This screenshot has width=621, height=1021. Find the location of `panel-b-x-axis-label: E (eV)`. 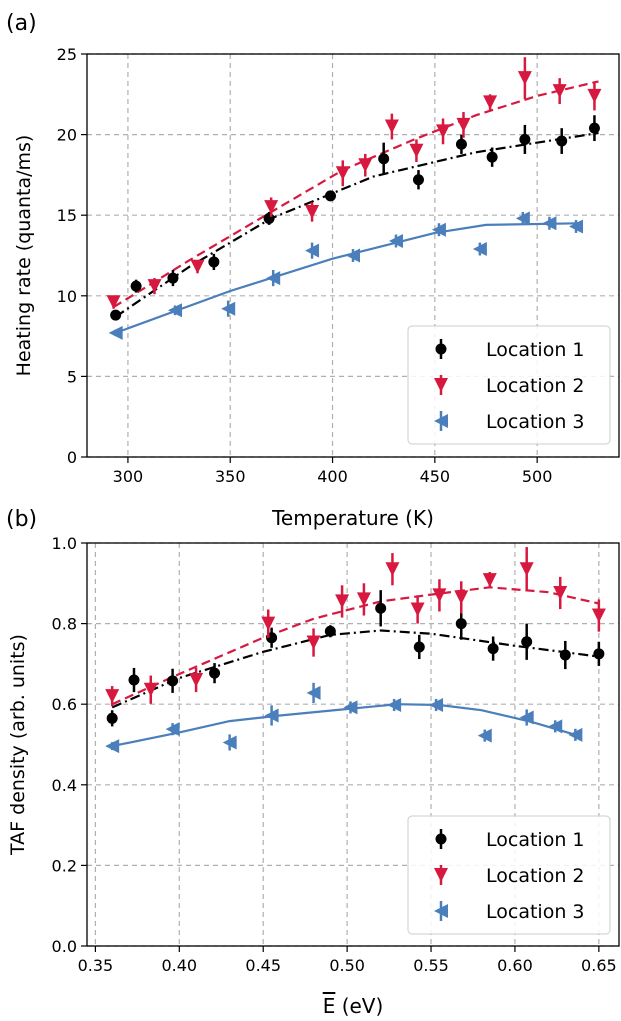

panel-b-x-axis-label: E (eV) is located at coordinates (353, 1006).